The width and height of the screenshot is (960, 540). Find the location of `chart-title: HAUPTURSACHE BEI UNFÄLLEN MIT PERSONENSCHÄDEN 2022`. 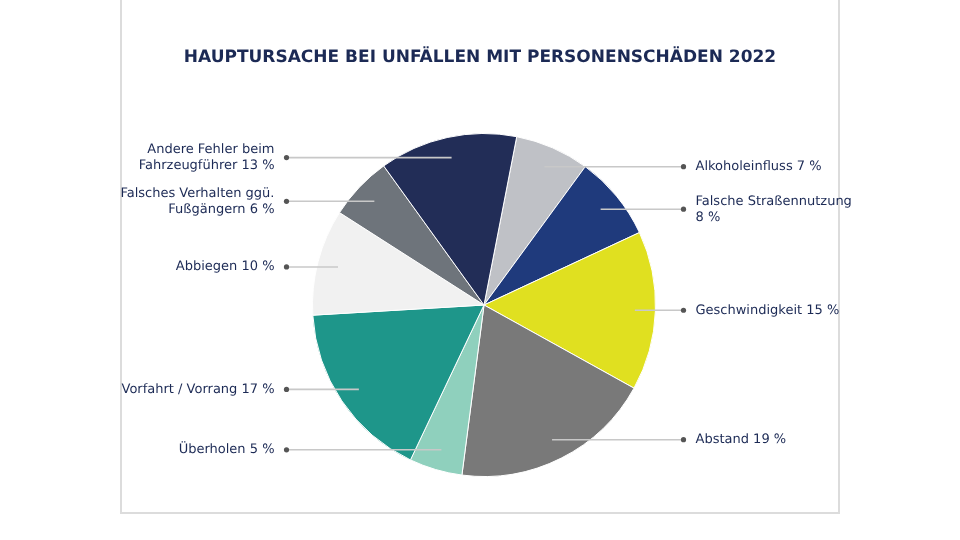

chart-title: HAUPTURSACHE BEI UNFÄLLEN MIT PERSONENSCHÄDEN 2022 is located at coordinates (480, 58).